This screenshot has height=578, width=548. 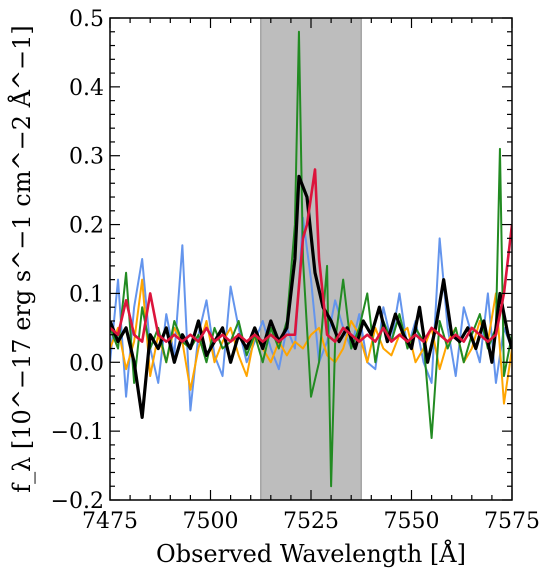 What do you see at coordinates (412, 521) in the screenshot?
I see `x-tick-label: 7550` at bounding box center [412, 521].